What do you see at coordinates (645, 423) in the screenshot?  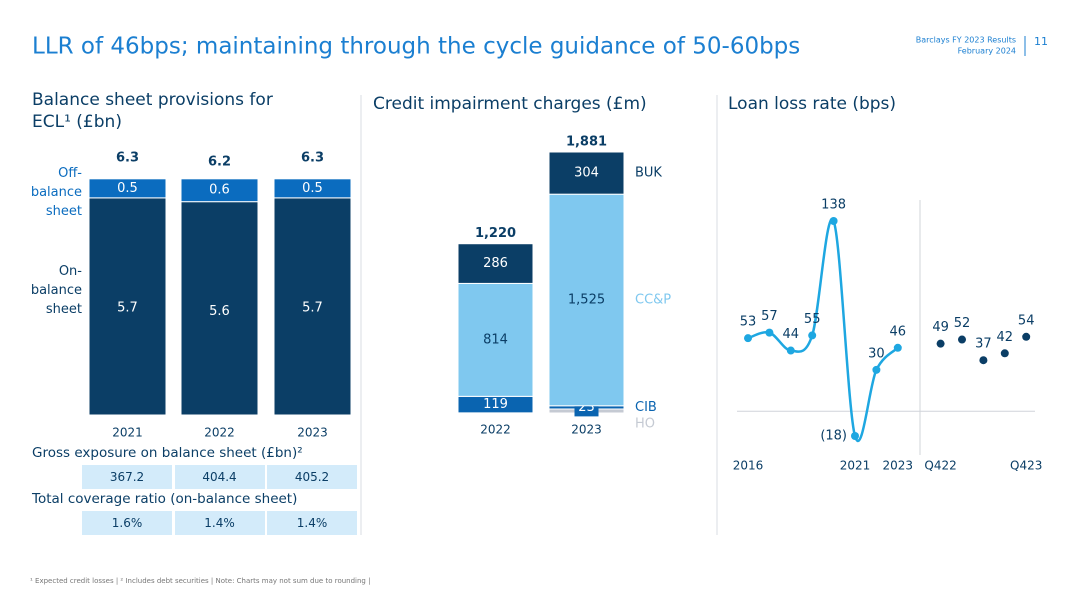 I see `legend-label: HO` at bounding box center [645, 423].